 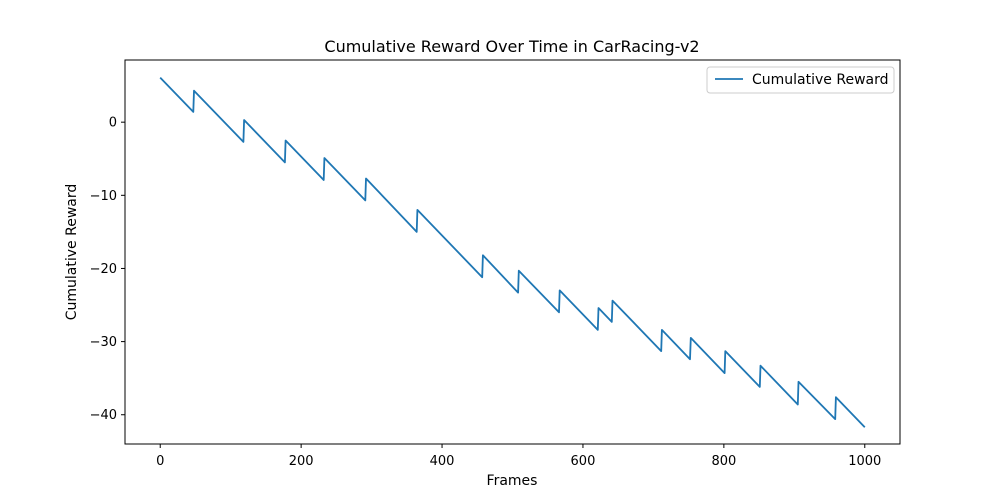 What do you see at coordinates (103, 415) in the screenshot?
I see `y-tick-label: −40` at bounding box center [103, 415].